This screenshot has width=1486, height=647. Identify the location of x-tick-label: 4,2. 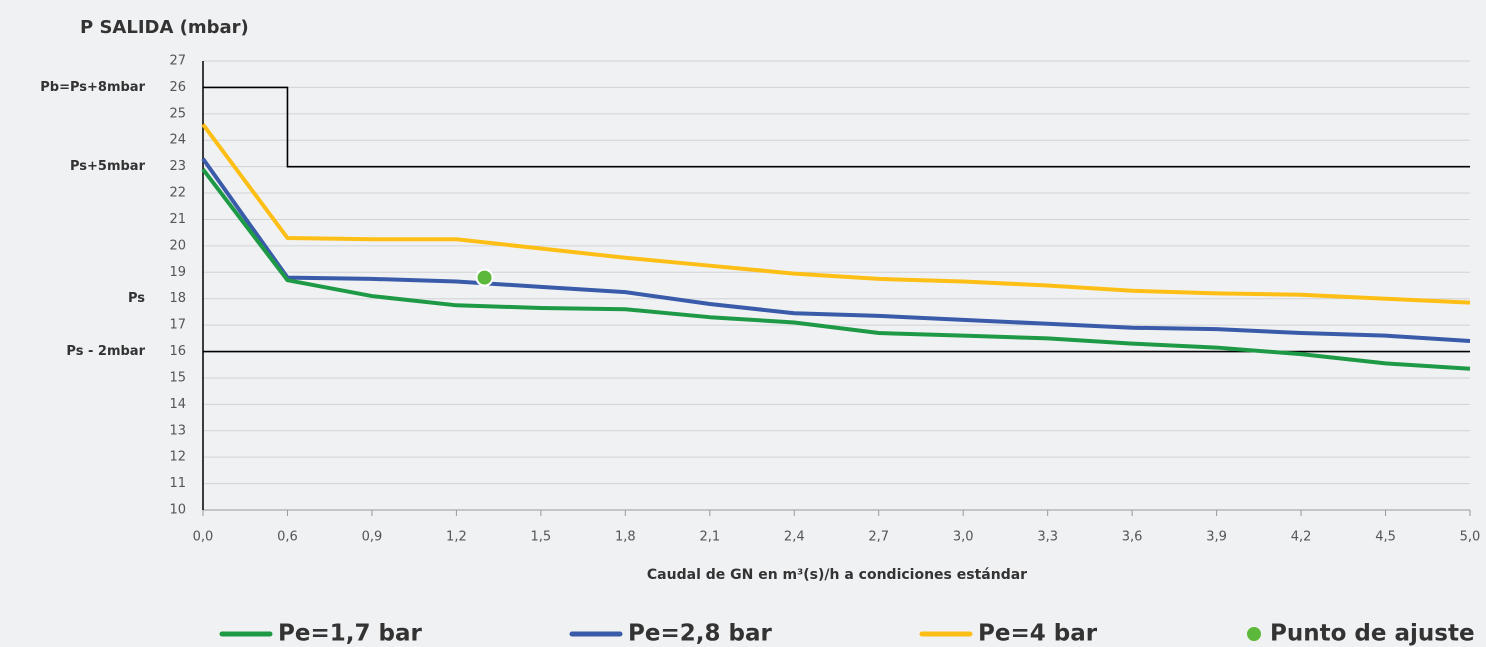
(1301, 537).